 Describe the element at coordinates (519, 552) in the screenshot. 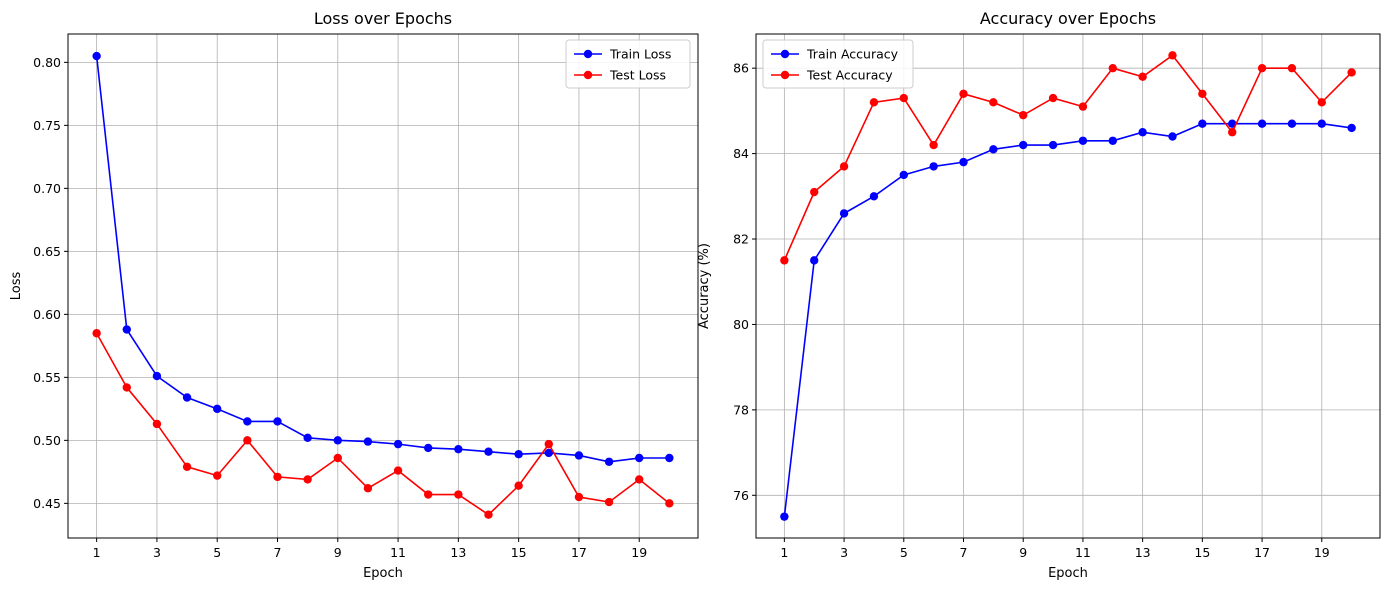

I see `x-tick-label: 15` at that location.